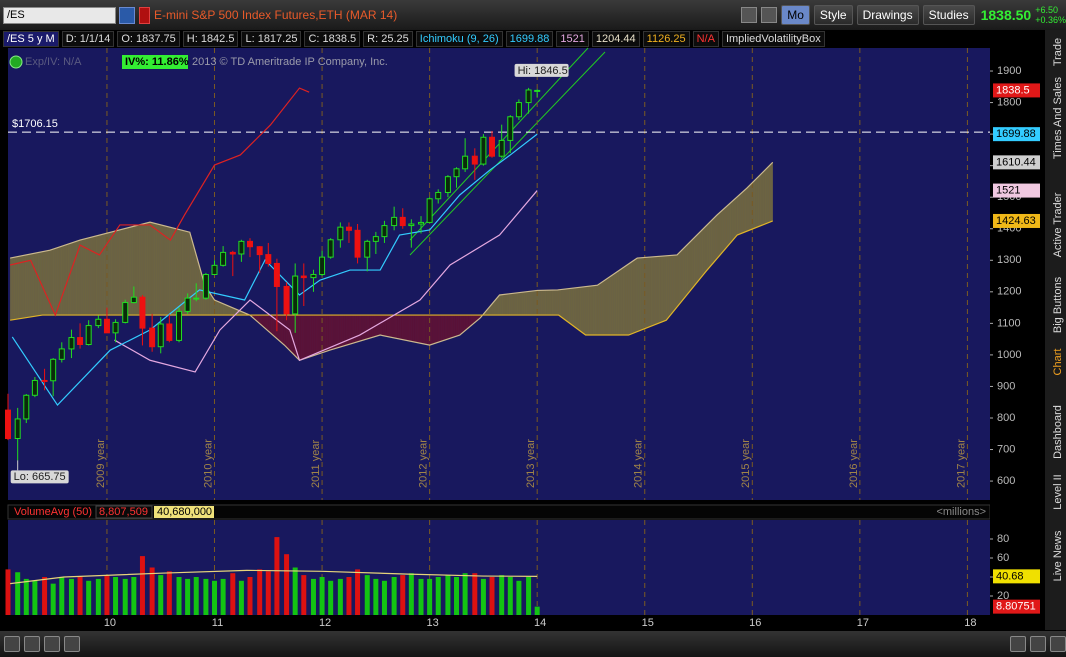 The height and width of the screenshot is (657, 1066). Describe the element at coordinates (127, 15) in the screenshot. I see `symbol-dropdown` at that location.